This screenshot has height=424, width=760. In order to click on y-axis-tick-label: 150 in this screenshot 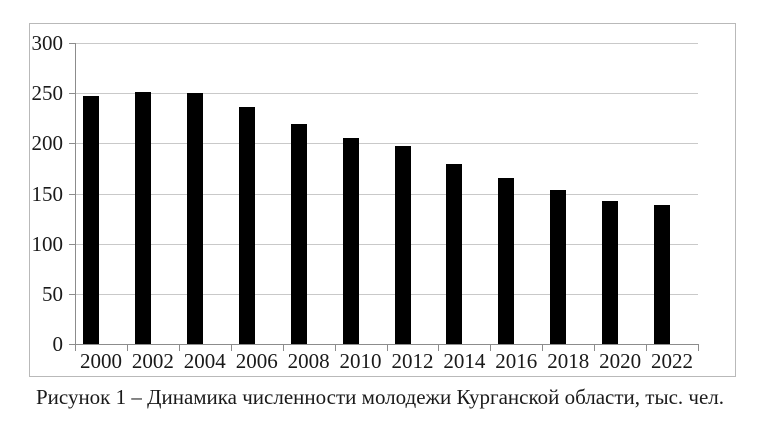, I will do `click(47, 193)`.